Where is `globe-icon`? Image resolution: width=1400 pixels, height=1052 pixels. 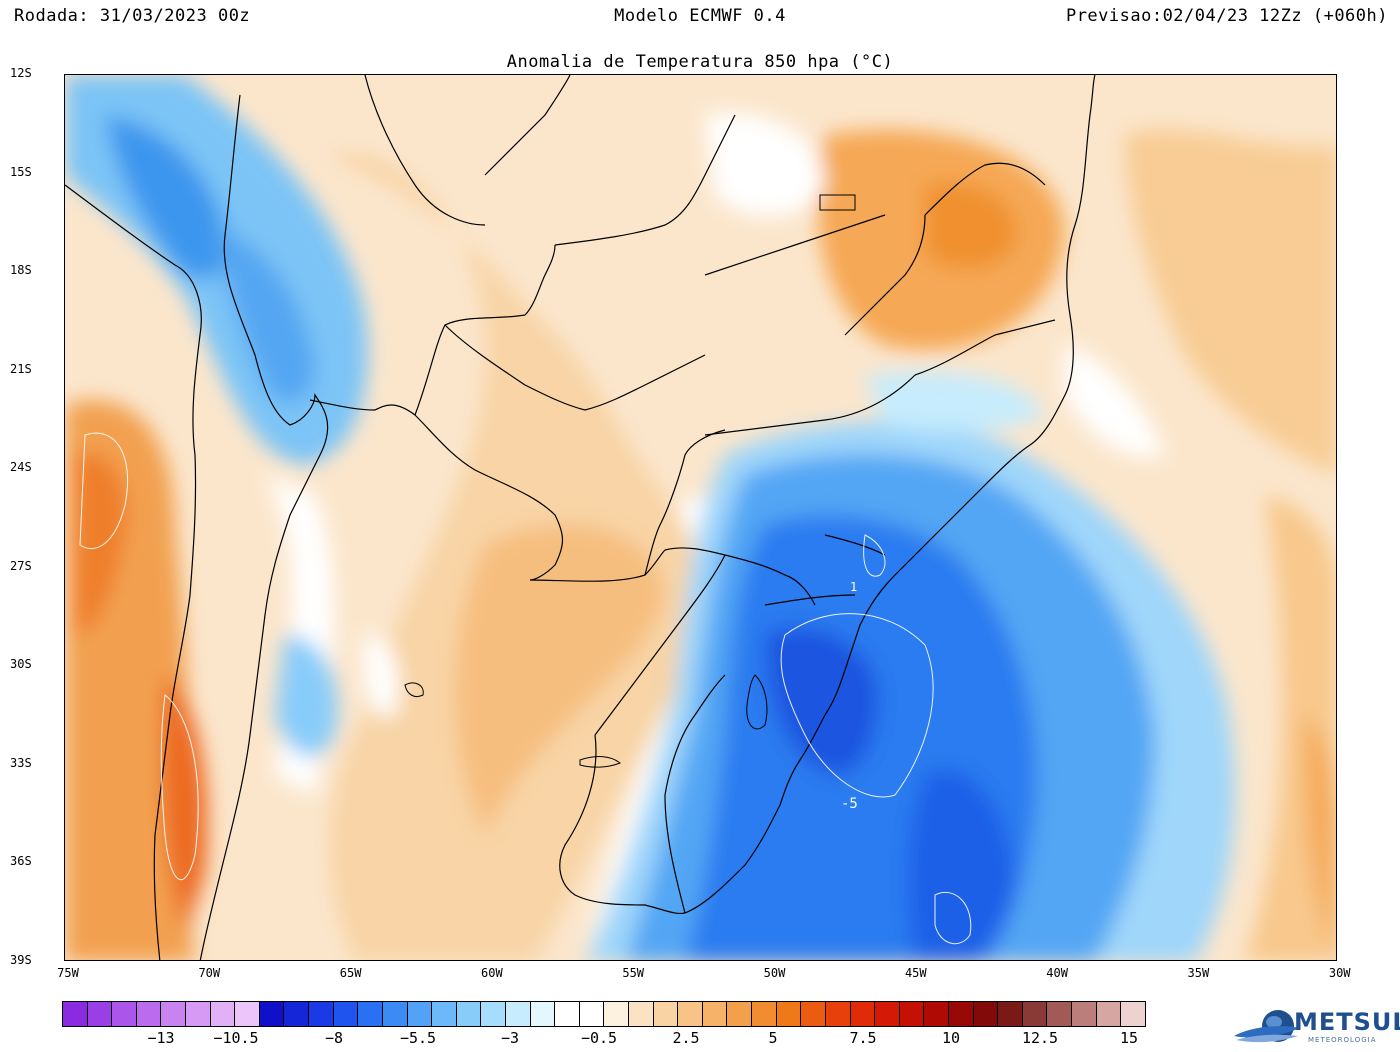 globe-icon is located at coordinates (1267, 1026).